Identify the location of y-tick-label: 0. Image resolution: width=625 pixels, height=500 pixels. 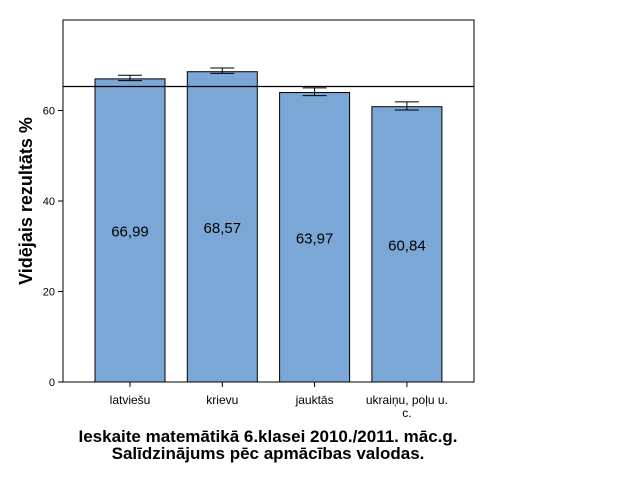
(52, 383).